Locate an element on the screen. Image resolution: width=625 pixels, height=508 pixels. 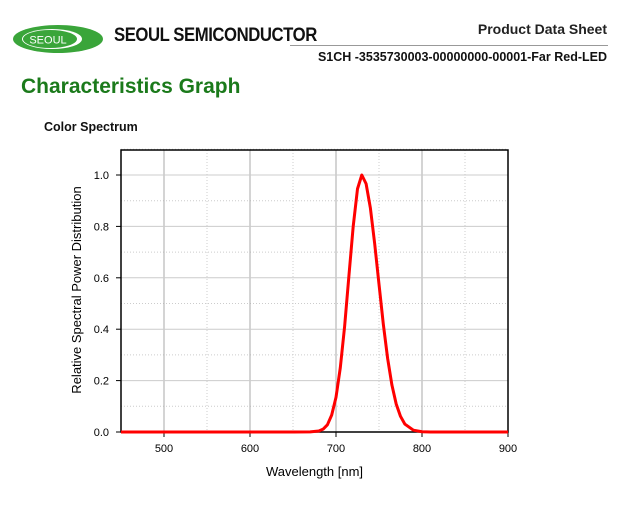
y-tick-label: 0.8 is located at coordinates (101, 227).